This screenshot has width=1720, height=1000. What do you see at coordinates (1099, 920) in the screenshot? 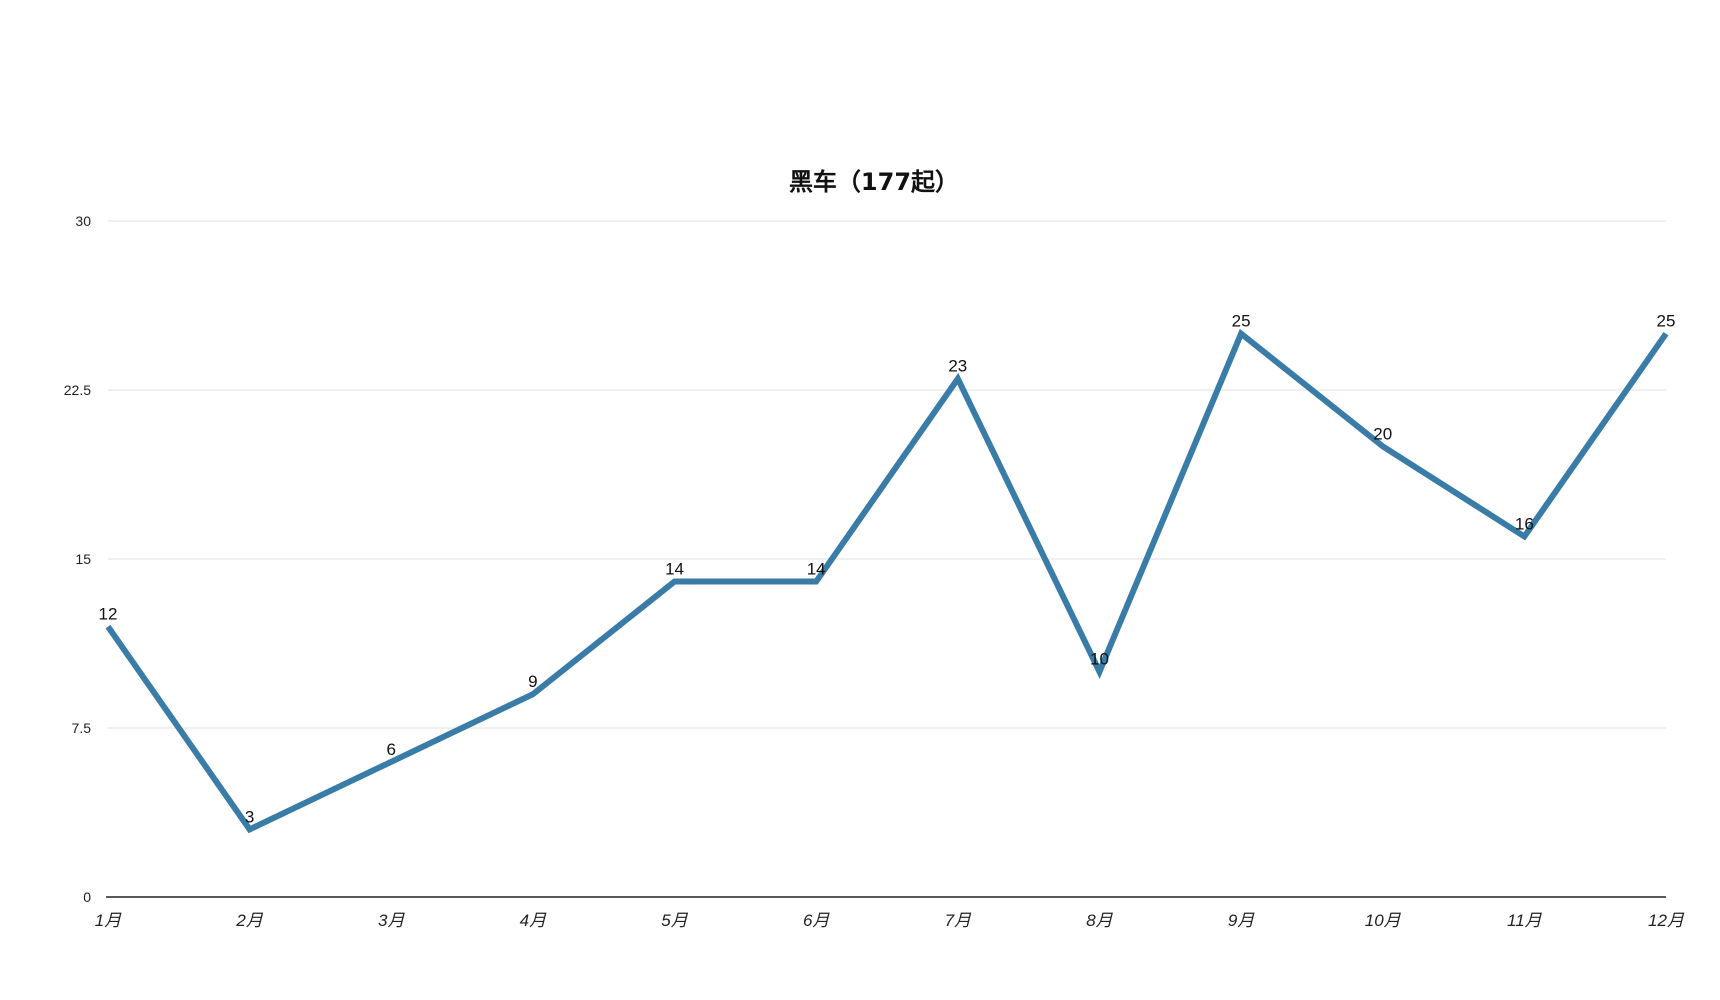
I see `x-tick-label: 8月` at bounding box center [1099, 920].